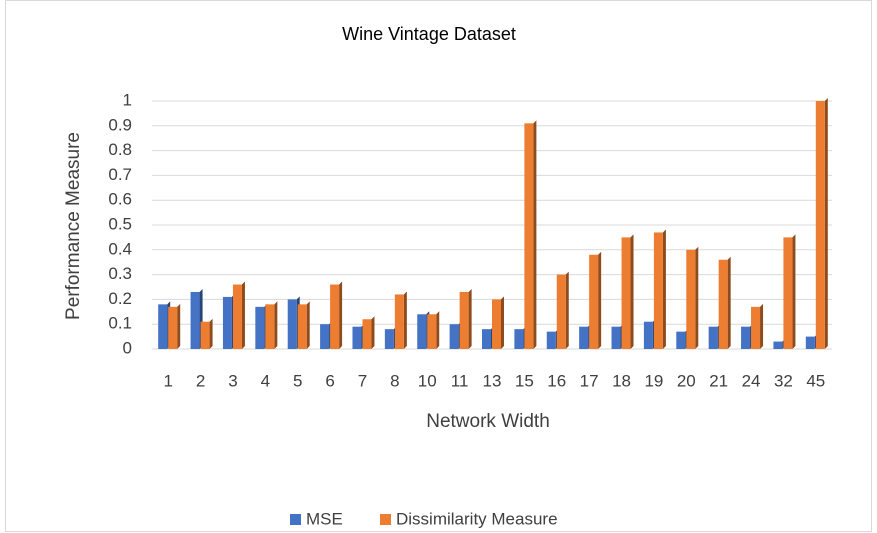 The height and width of the screenshot is (533, 877). What do you see at coordinates (120, 199) in the screenshot?
I see `y-tick-label: 0.6` at bounding box center [120, 199].